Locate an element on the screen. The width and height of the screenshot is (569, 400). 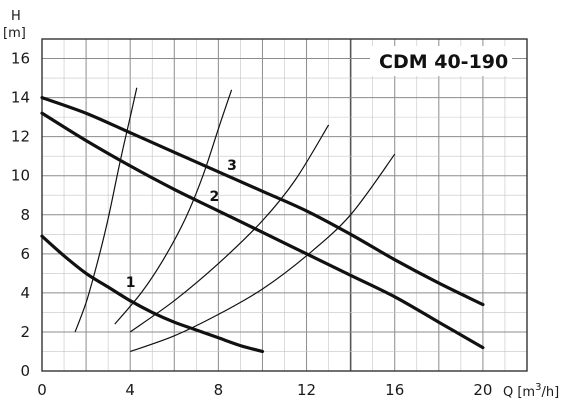
title-backdrop is located at coordinates (441, 61).